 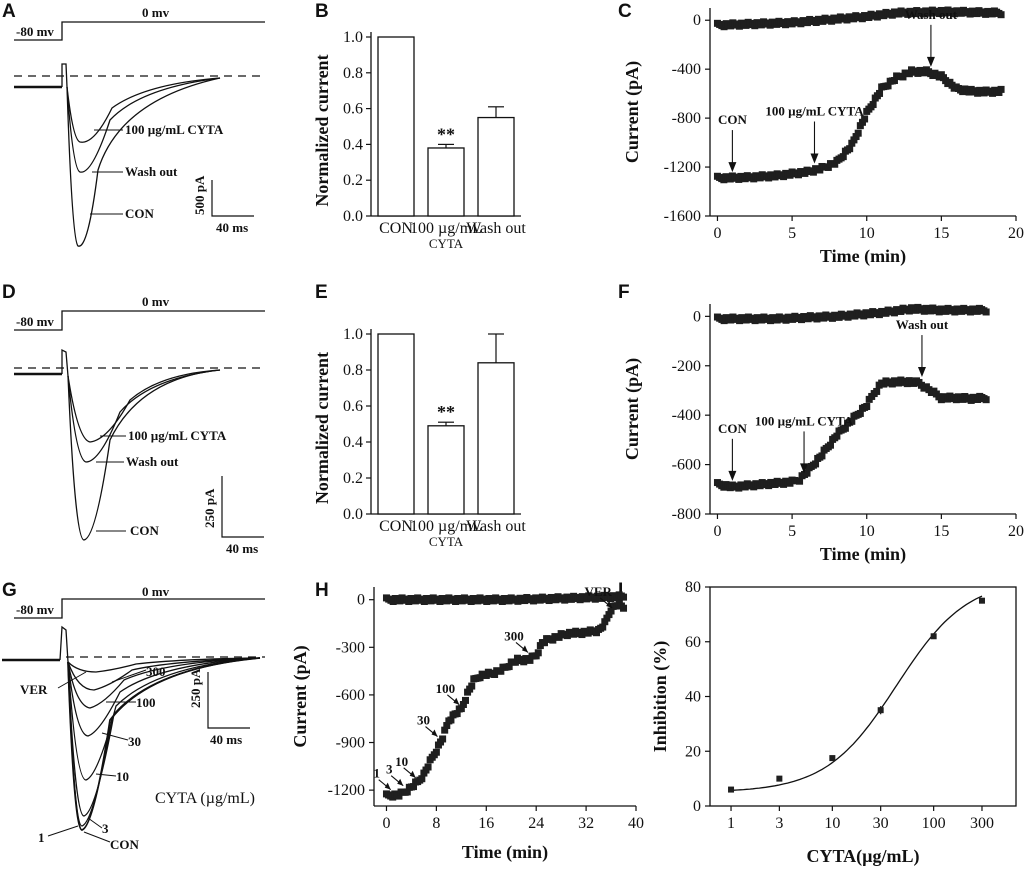 I want to click on x-tick-label: 0, so click(x=717, y=233).